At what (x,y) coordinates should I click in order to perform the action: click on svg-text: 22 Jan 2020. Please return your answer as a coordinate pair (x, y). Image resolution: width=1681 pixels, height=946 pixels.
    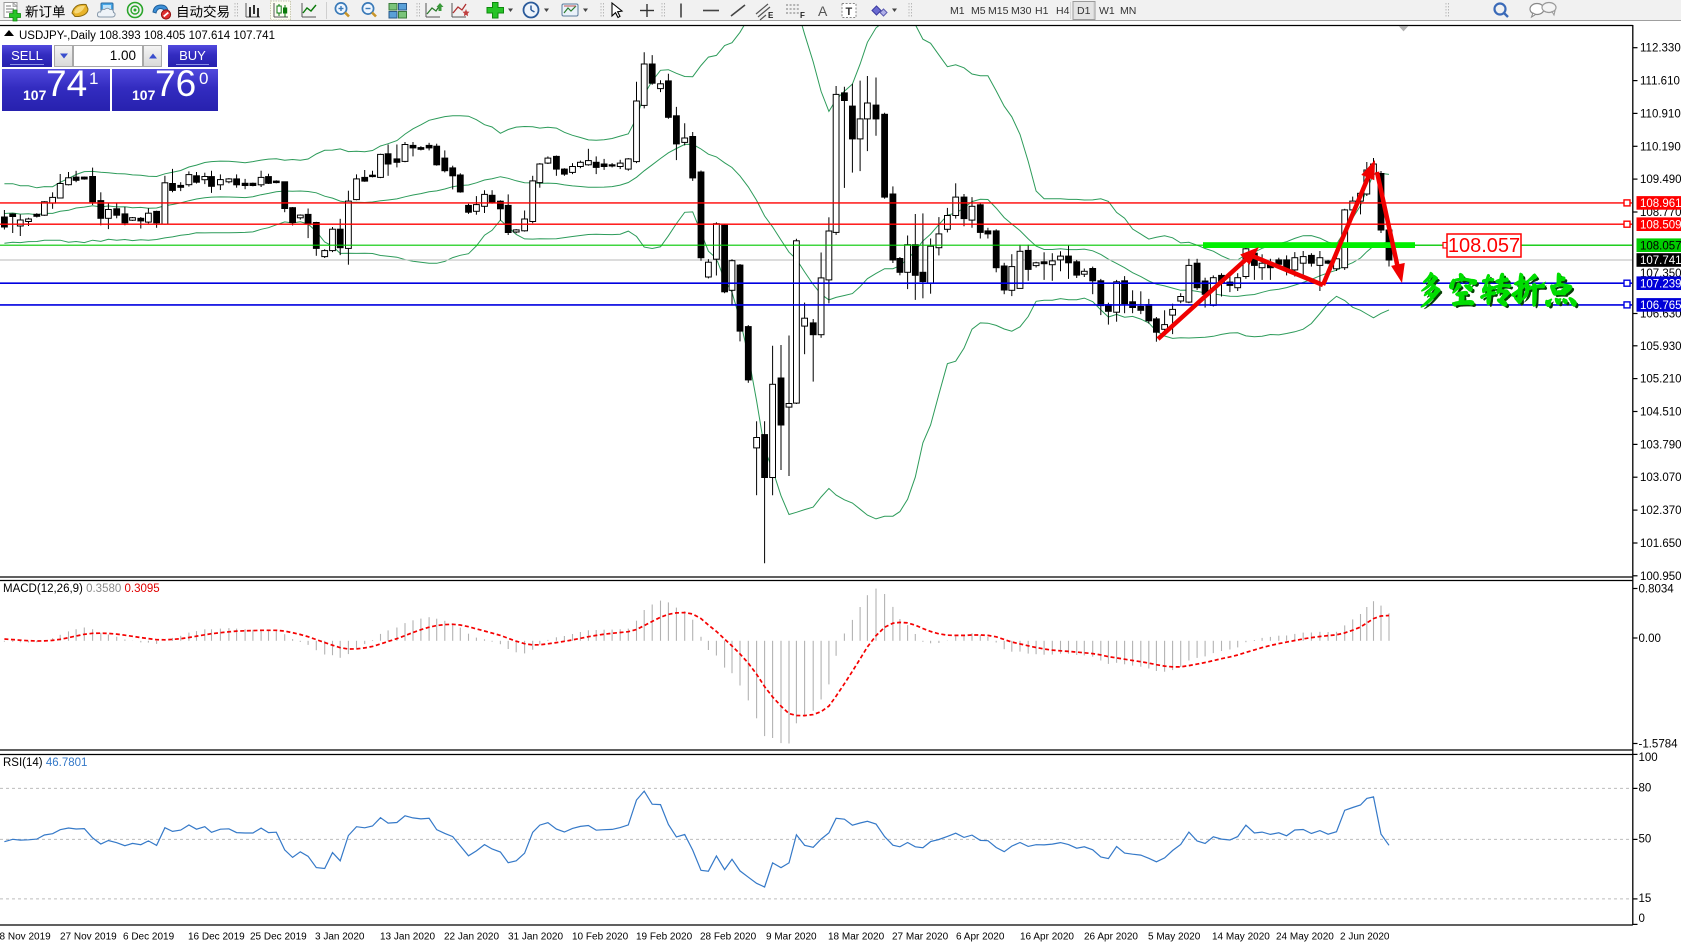
    Looking at the image, I should click on (471, 937).